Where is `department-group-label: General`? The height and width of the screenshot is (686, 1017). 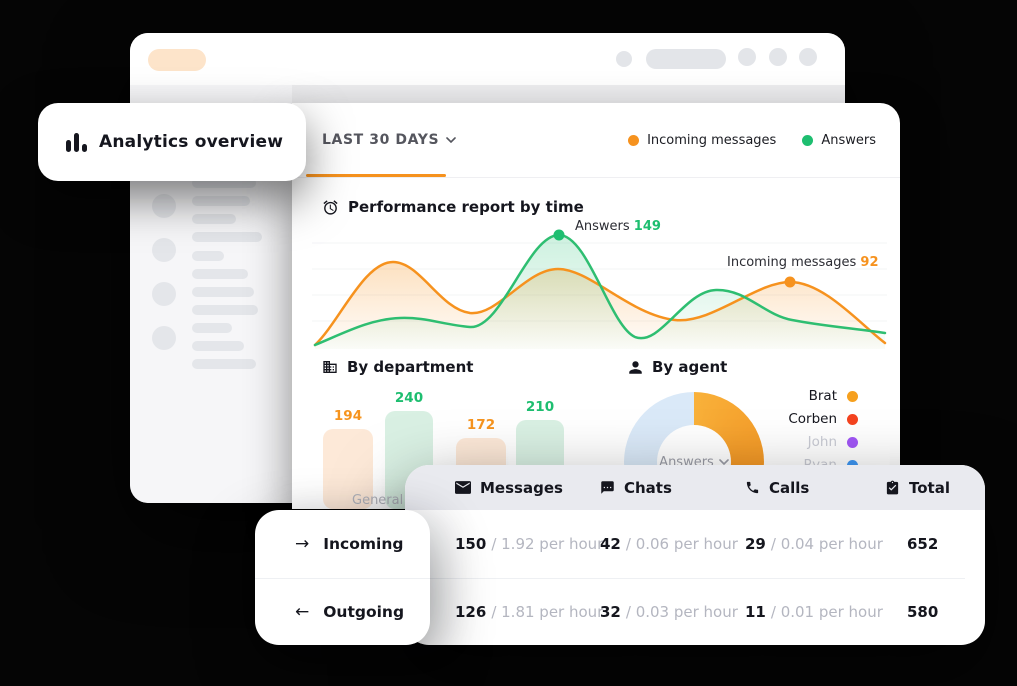
department-group-label: General is located at coordinates (378, 500).